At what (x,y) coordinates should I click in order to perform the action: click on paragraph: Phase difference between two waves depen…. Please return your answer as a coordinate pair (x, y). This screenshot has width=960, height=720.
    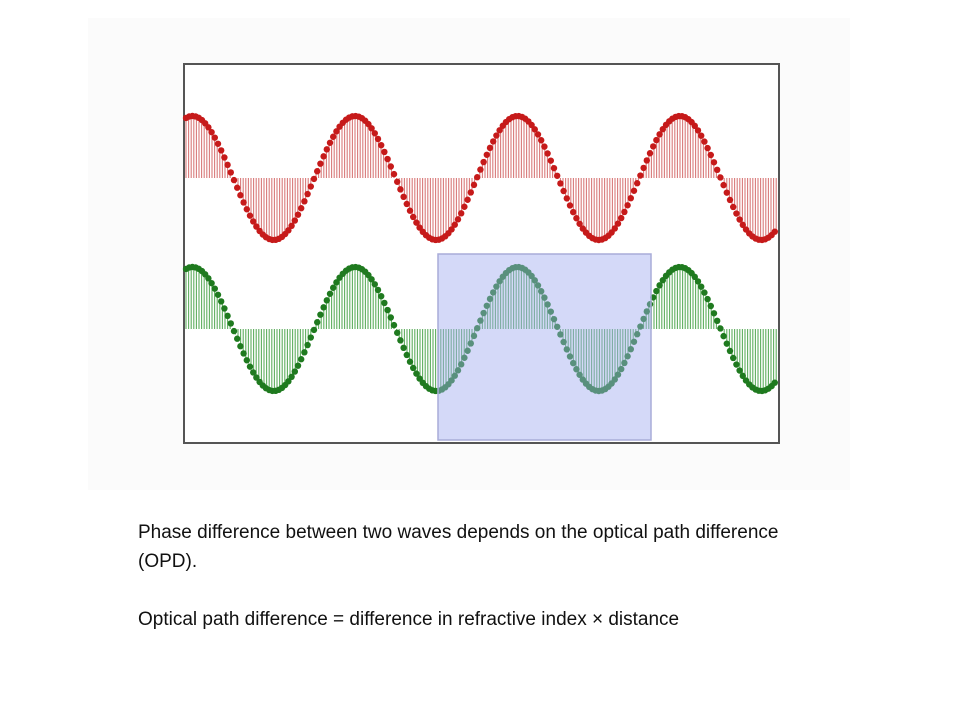
    Looking at the image, I should click on (458, 547).